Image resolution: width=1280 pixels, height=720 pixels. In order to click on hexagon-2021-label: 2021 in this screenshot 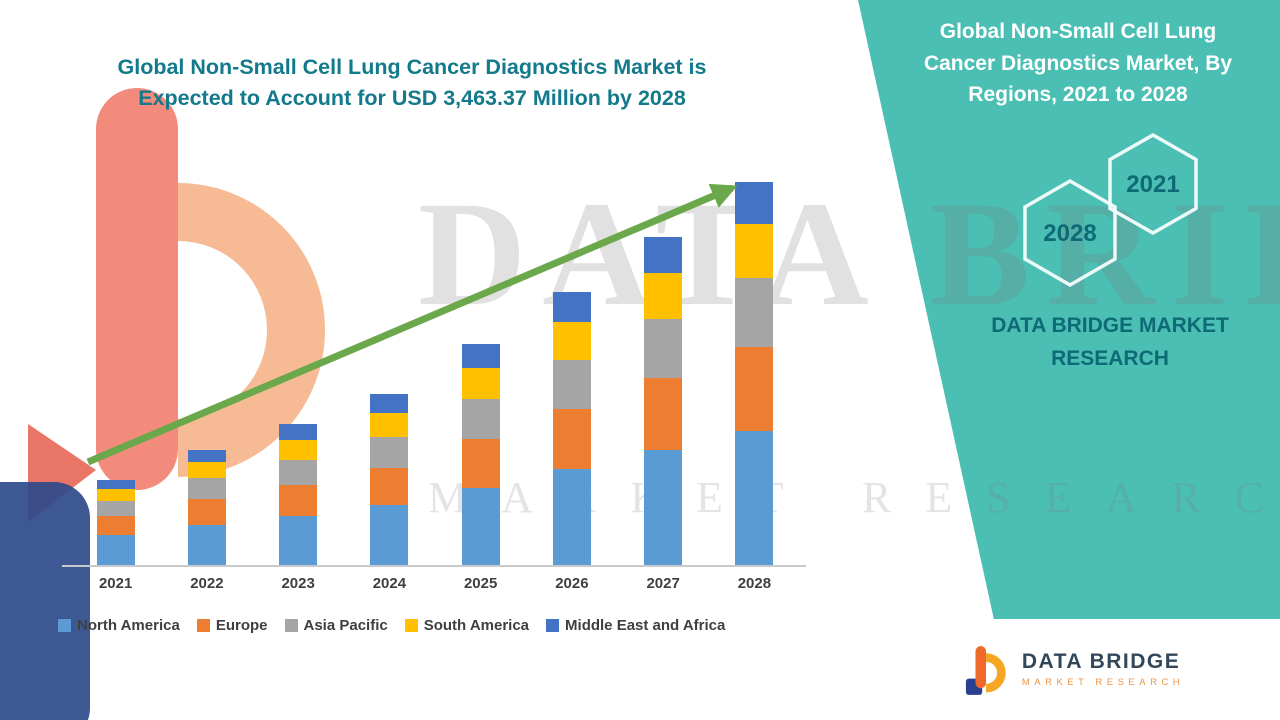, I will do `click(1152, 184)`.